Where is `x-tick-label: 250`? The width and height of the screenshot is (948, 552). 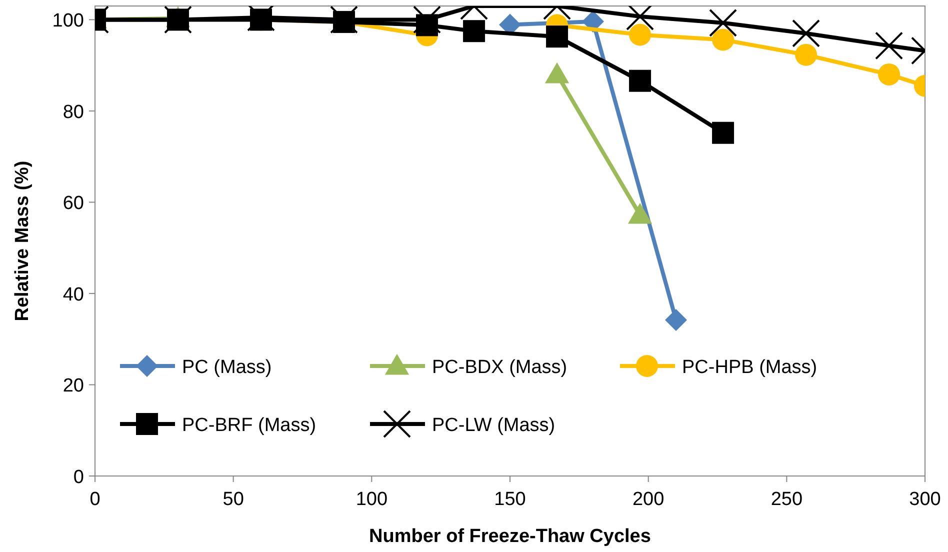
x-tick-label: 250 is located at coordinates (786, 499).